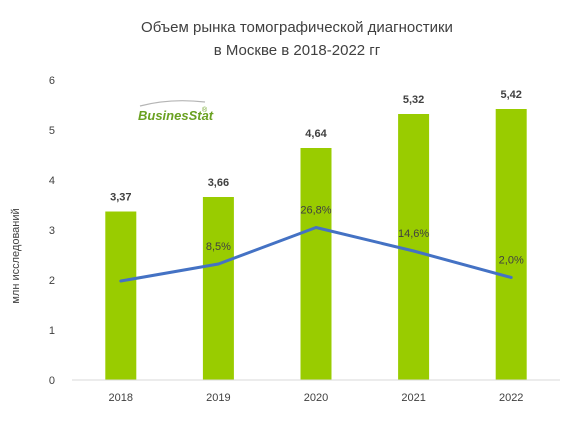 This screenshot has width=578, height=438. I want to click on y-axis-ticks: 0 1 2 3 4 5 6, so click(52, 231).